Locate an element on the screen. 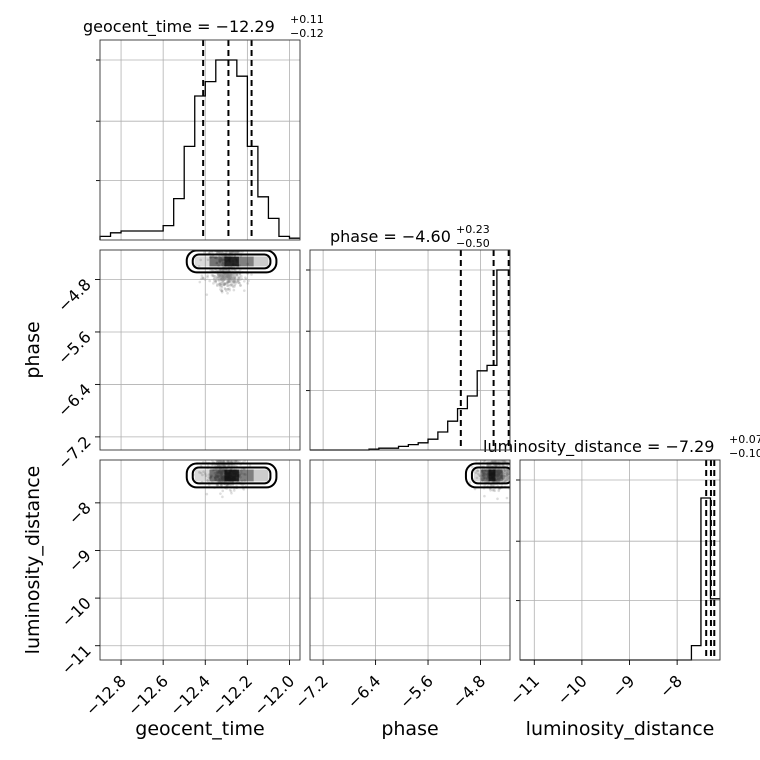 This screenshot has height=760, width=760. y-tick-label: −4.8 is located at coordinates (74, 295).